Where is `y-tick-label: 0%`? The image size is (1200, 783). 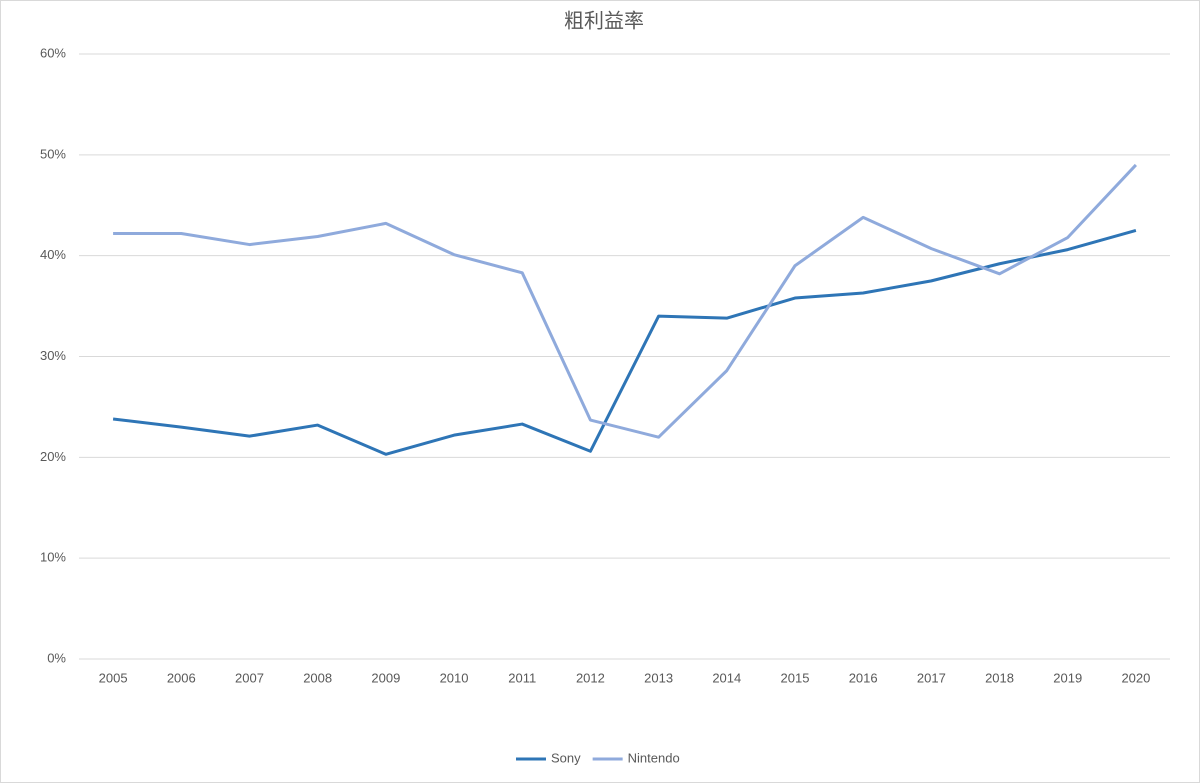
y-tick-label: 0% is located at coordinates (56, 657).